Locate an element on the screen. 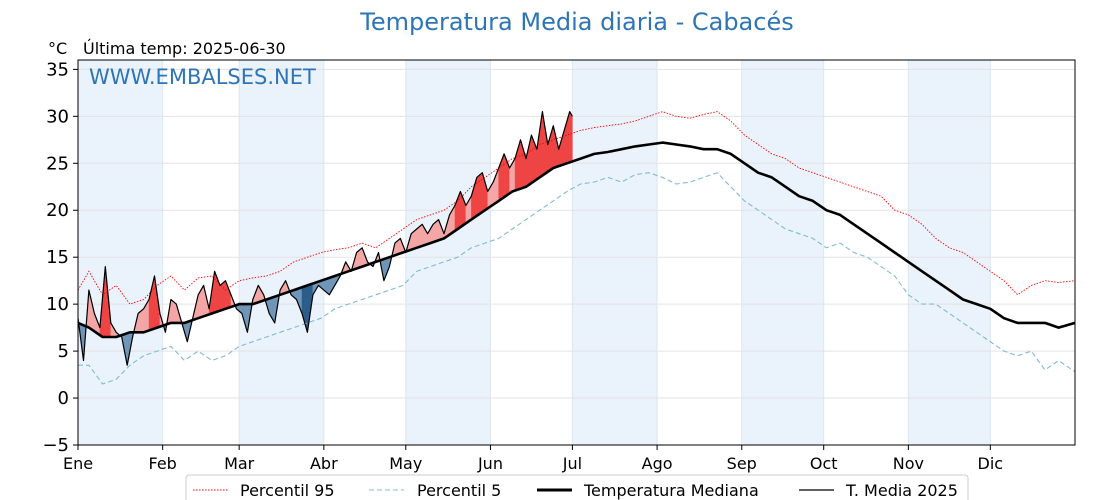  x-tick-label: Sep is located at coordinates (742, 463).